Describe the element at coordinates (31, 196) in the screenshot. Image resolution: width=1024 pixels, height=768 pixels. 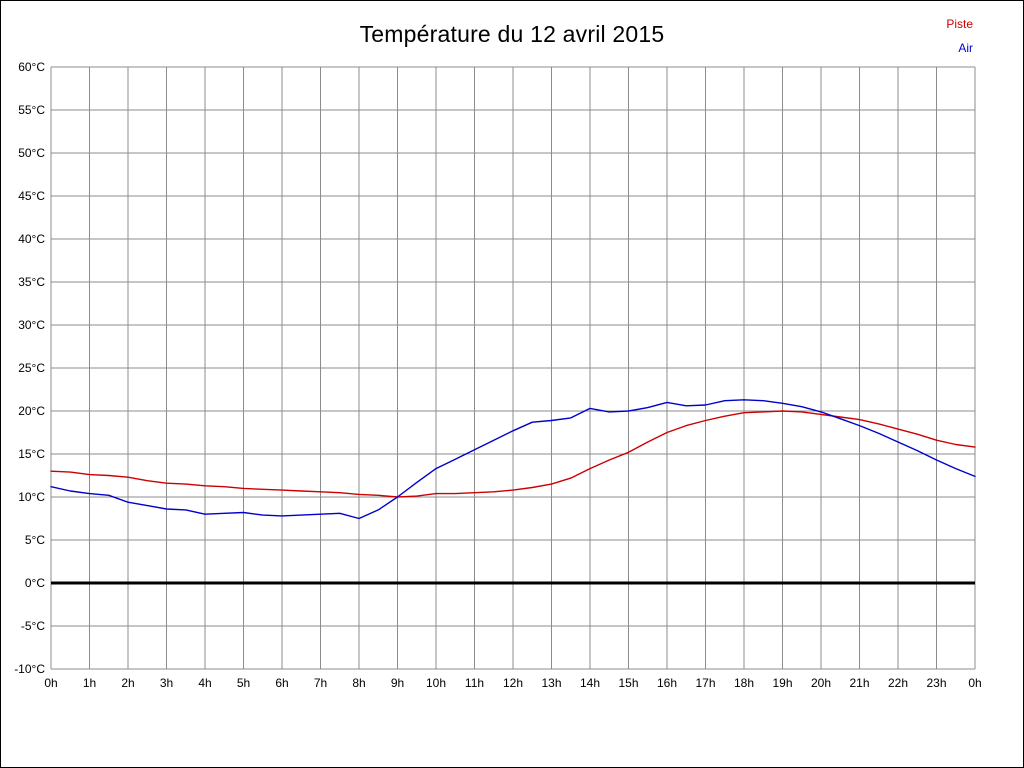
I see `y-tick-label: 45°C` at that location.